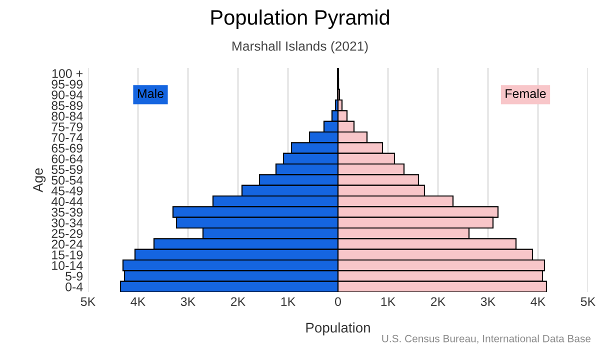  I want to click on chart-title: Population Pyramid, so click(300, 19).